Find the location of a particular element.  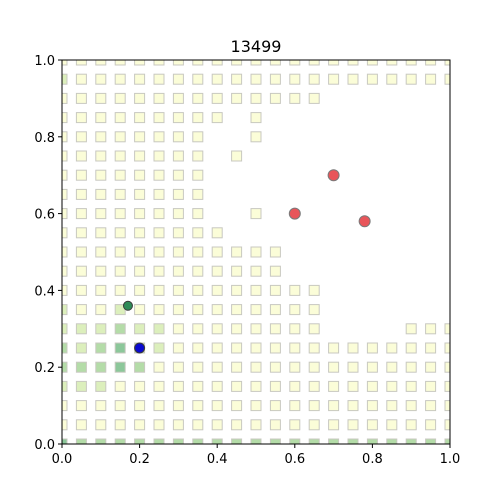

x-tick-label: 0.8 is located at coordinates (372, 459).